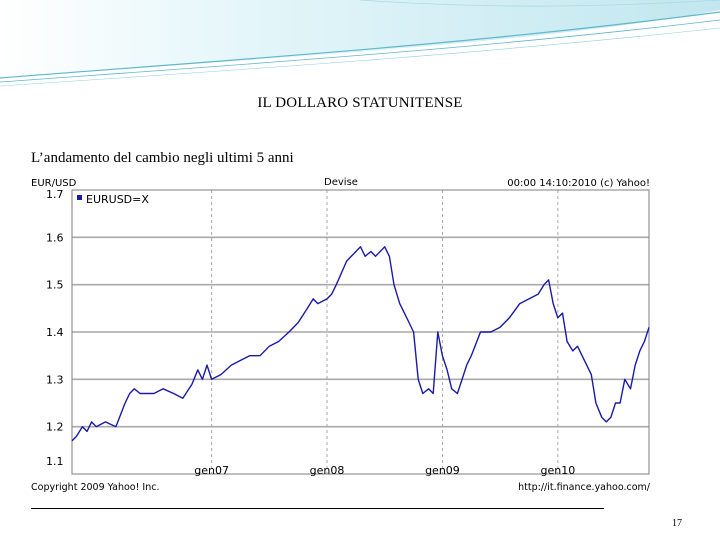 This screenshot has height=540, width=720. What do you see at coordinates (677, 523) in the screenshot?
I see `page-number: 17` at bounding box center [677, 523].